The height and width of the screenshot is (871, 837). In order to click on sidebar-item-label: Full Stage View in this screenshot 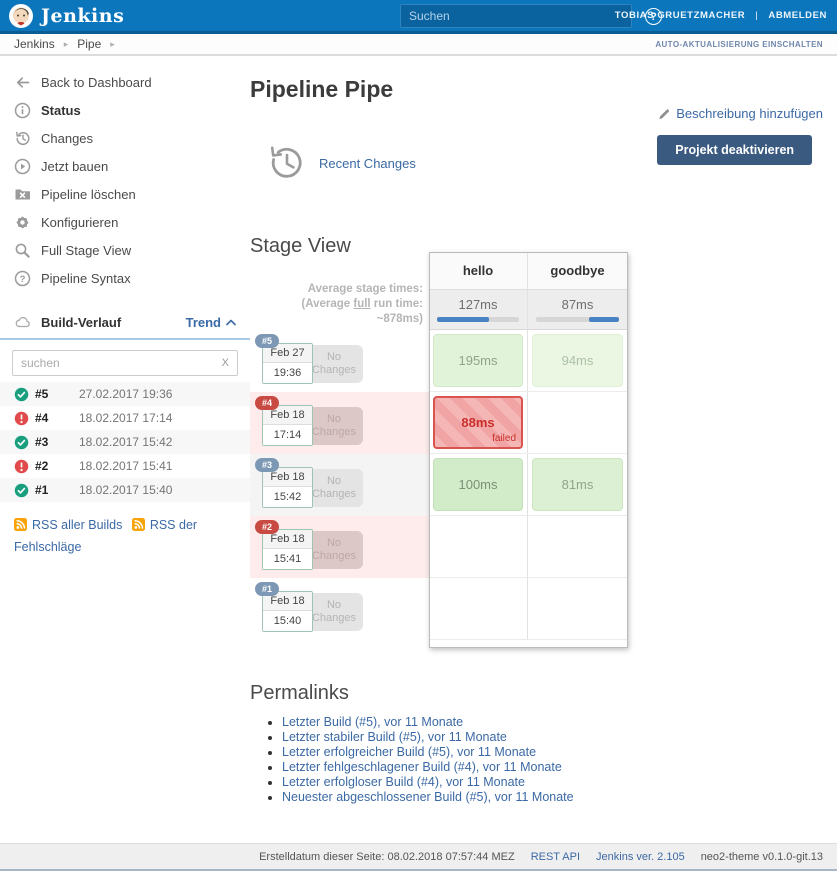, I will do `click(86, 250)`.